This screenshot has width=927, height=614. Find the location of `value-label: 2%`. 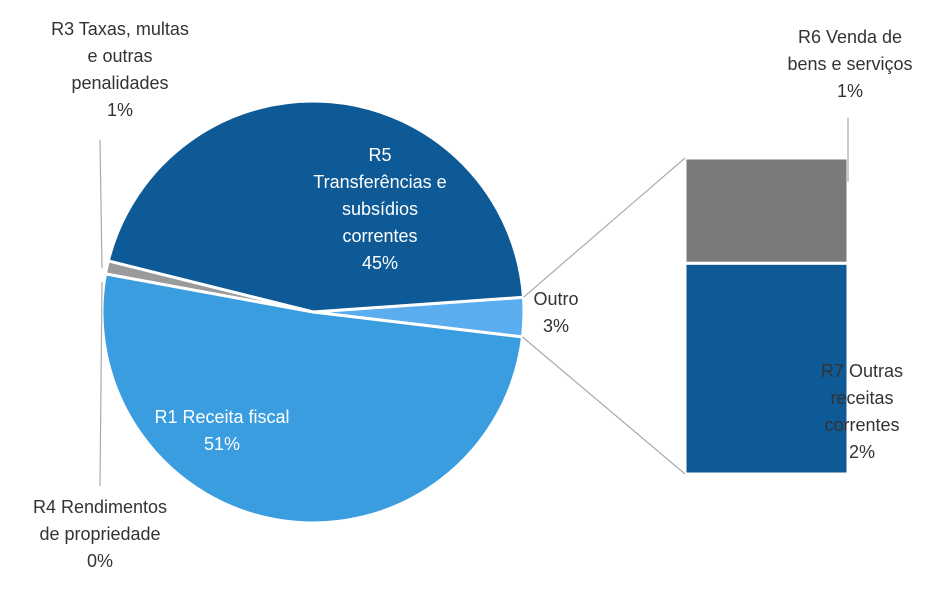

value-label: 2% is located at coordinates (862, 452).